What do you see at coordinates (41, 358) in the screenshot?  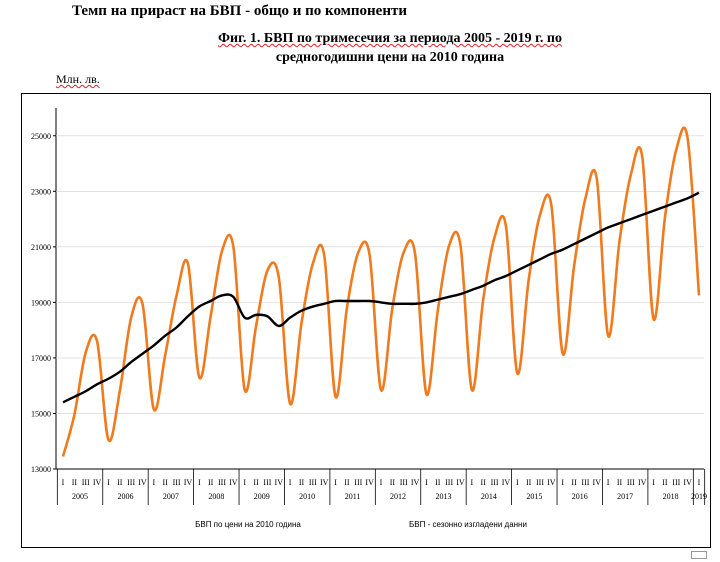 I see `y-tick-label: 17000` at bounding box center [41, 358].